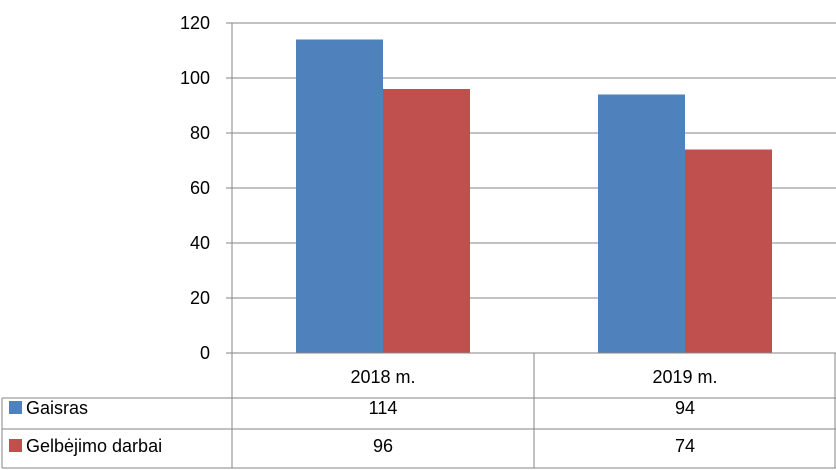 Image resolution: width=836 pixels, height=470 pixels. I want to click on legend-label: Gelbėjimo darbai, so click(94, 446).